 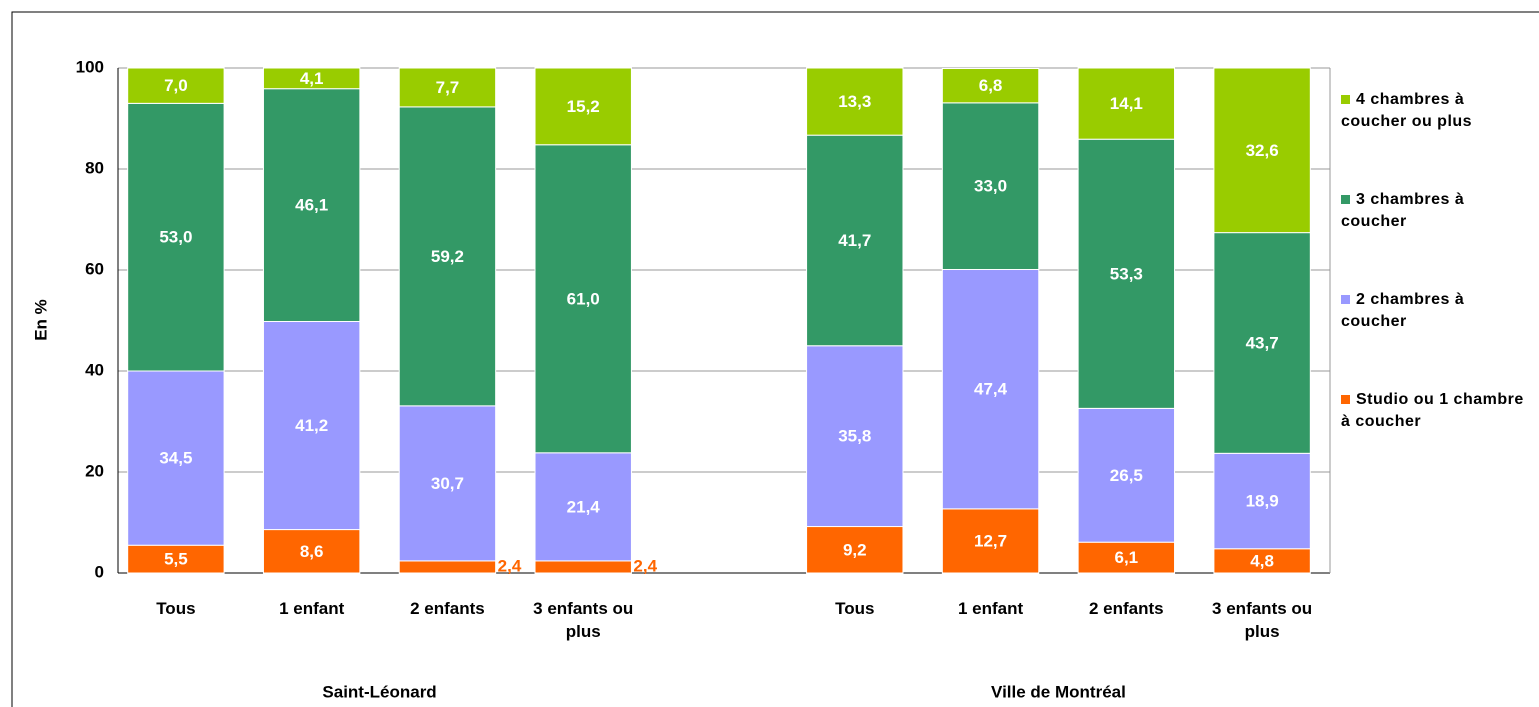 I want to click on y-tick-label: 60, so click(x=94, y=268).